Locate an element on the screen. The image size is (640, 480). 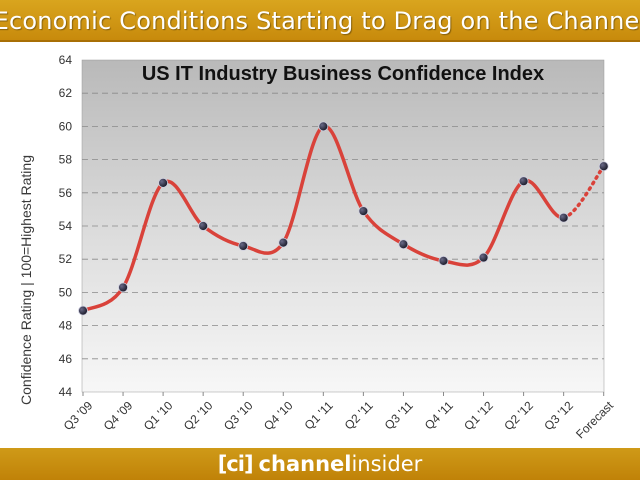
logo-bracket: [ci] is located at coordinates (235, 464).